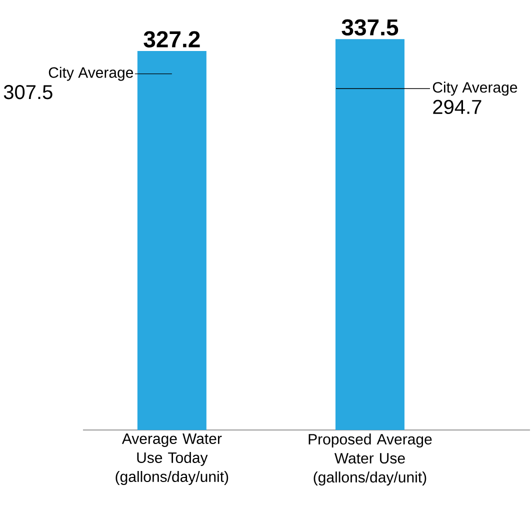  Describe the element at coordinates (28, 92) in the screenshot. I see `text: 307.5` at that location.